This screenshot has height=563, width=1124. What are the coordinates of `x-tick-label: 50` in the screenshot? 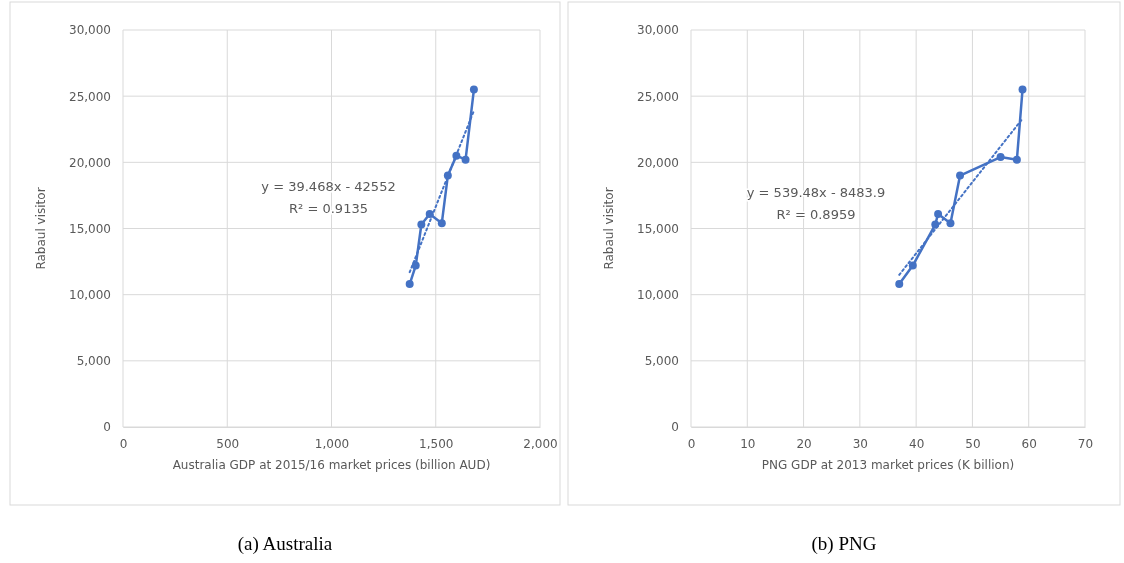 It's located at (973, 443).